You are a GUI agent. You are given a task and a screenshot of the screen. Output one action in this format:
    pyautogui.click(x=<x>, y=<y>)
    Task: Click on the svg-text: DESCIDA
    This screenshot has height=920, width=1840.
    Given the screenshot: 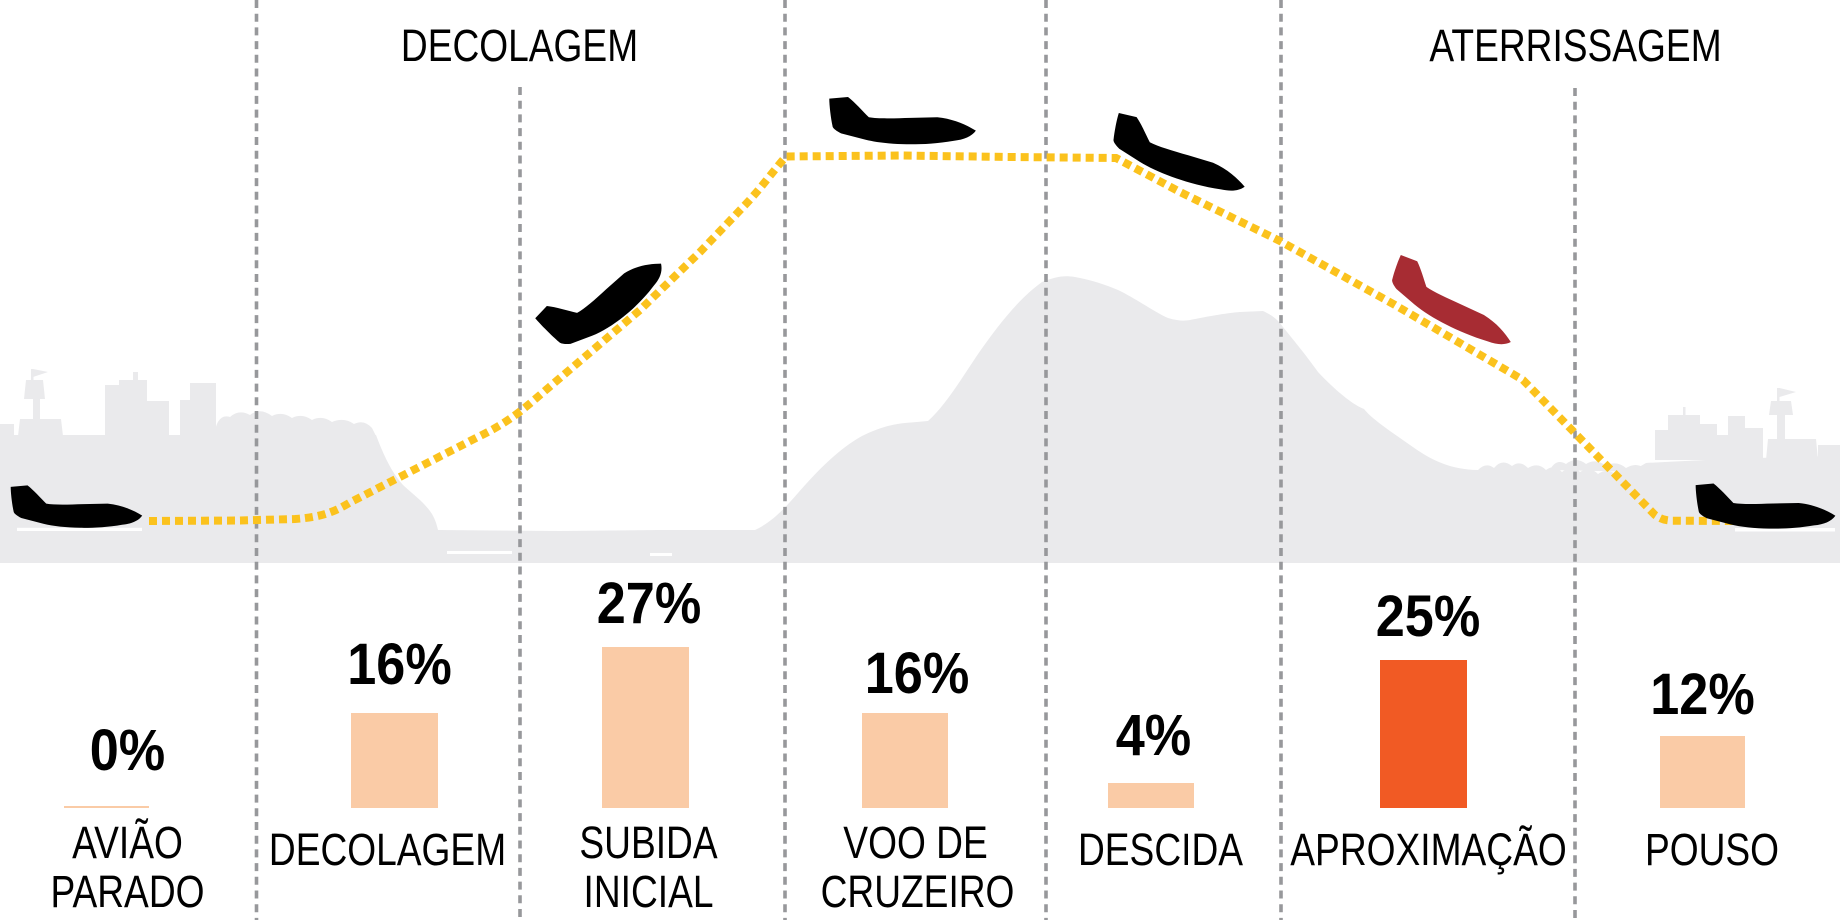 What is the action you would take?
    pyautogui.click(x=1160, y=850)
    